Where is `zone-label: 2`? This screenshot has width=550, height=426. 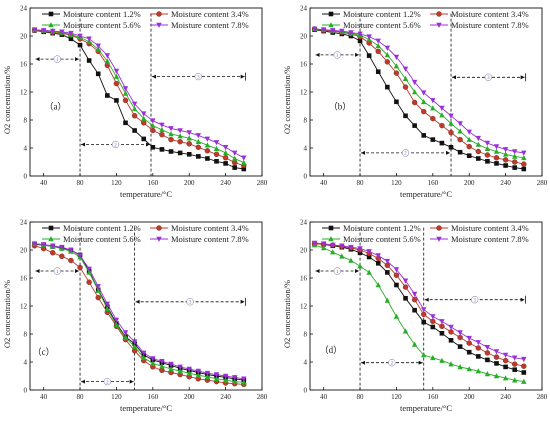 zone-label: 2 is located at coordinates (405, 154).